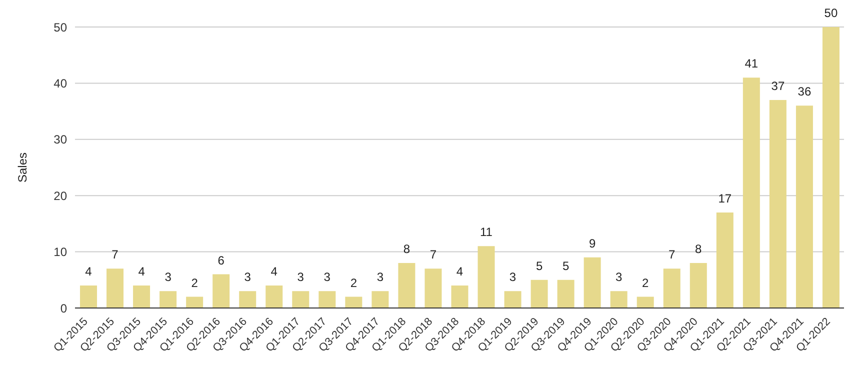  I want to click on data-label: 6, so click(221, 260).